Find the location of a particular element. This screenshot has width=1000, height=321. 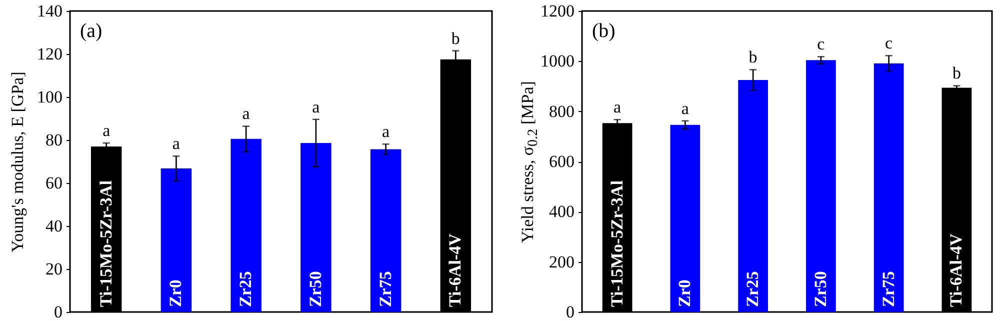

y-tick-label: 1200 is located at coordinates (557, 11).